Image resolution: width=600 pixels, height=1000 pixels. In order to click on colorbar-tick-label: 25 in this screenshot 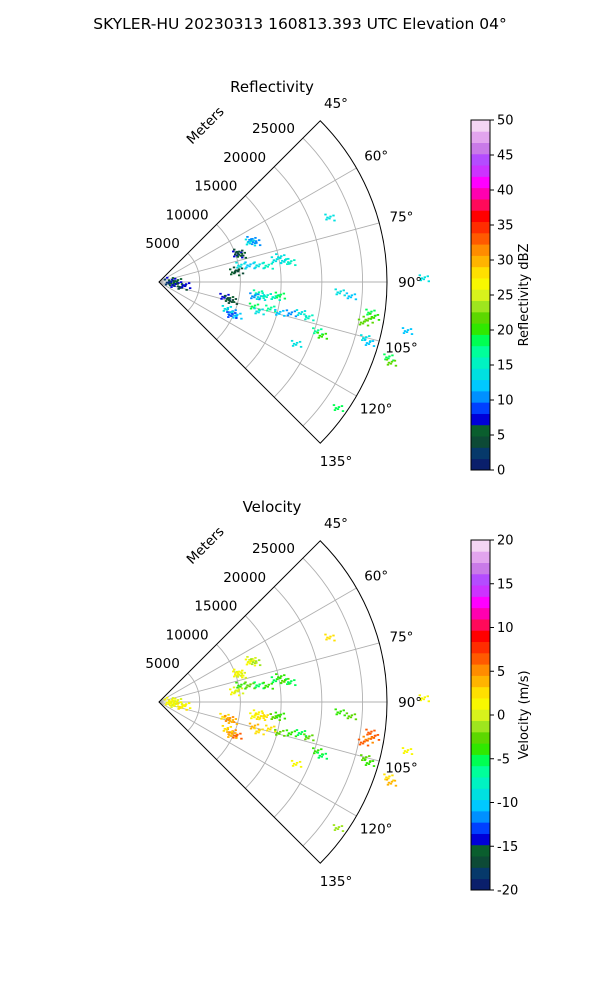, I will do `click(505, 296)`.